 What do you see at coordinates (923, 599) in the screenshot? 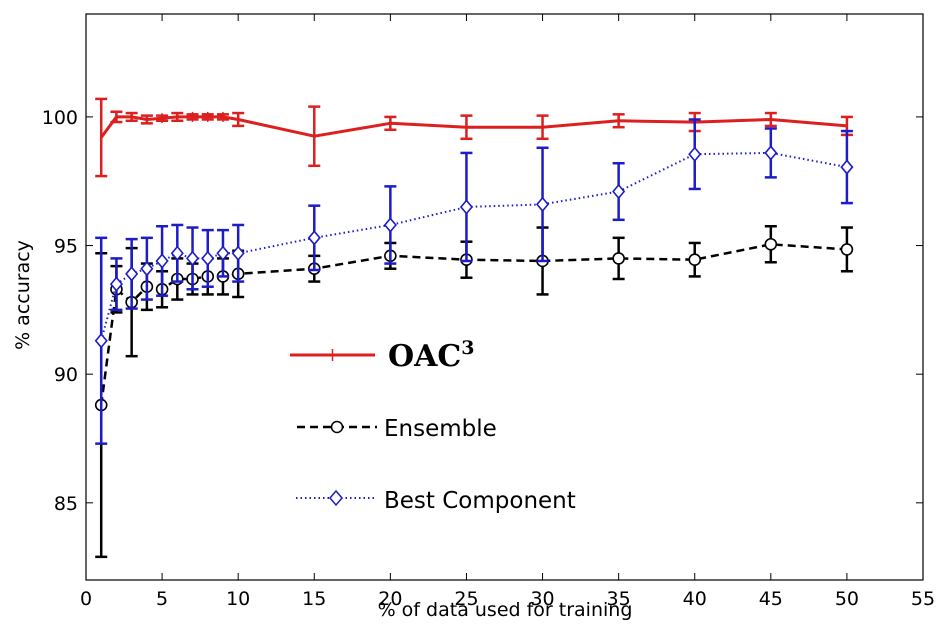
I see `x-tick-label-11: 55` at bounding box center [923, 599].